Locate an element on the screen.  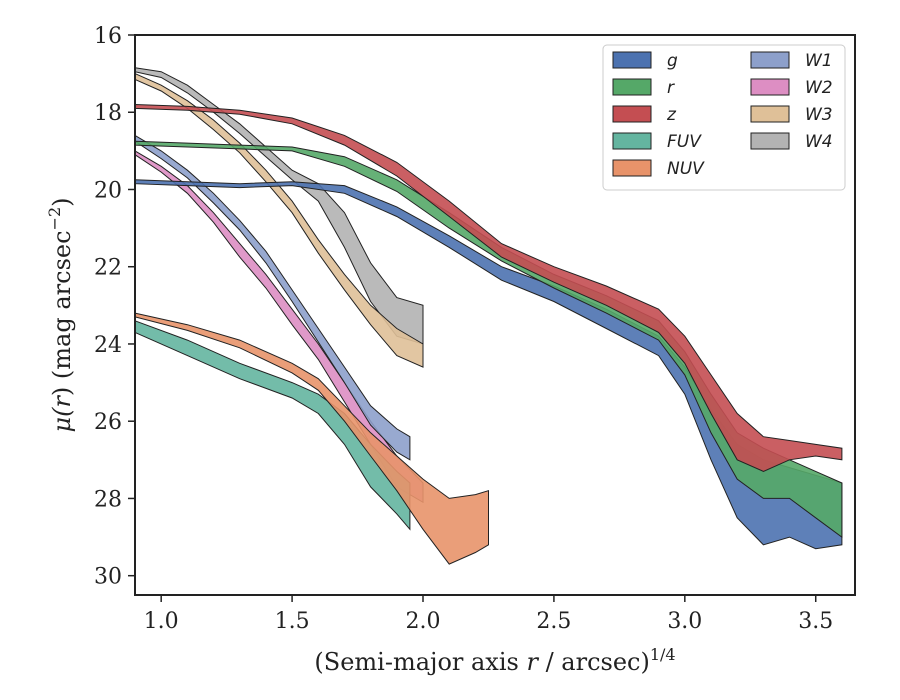
x-tick-label: 1.0 is located at coordinates (161, 621).